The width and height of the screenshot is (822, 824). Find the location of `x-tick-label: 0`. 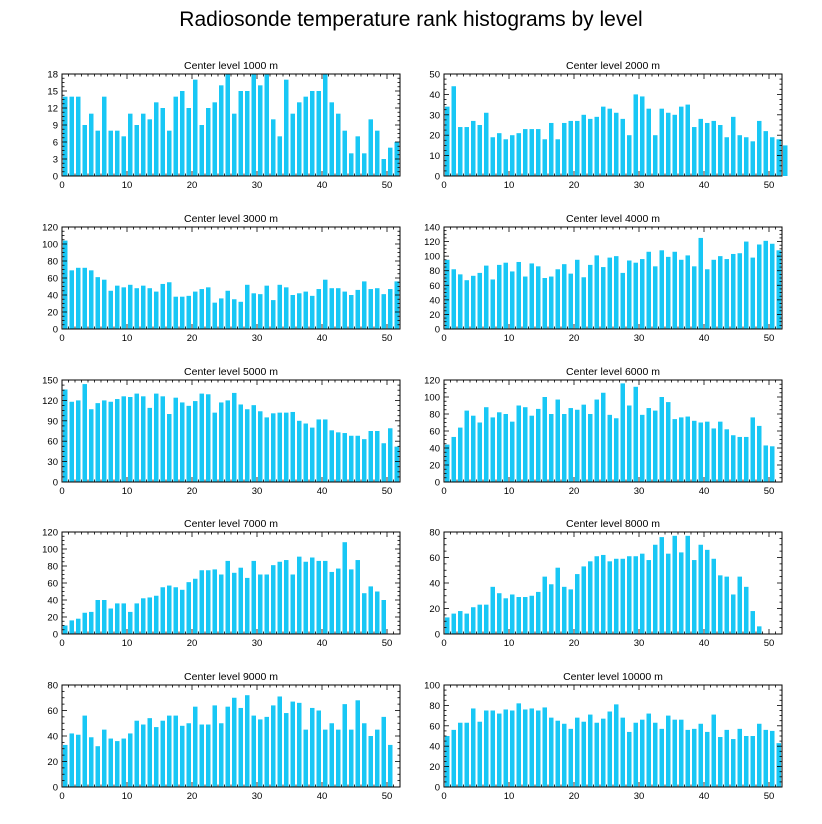

x-tick-label: 0 is located at coordinates (443, 643).